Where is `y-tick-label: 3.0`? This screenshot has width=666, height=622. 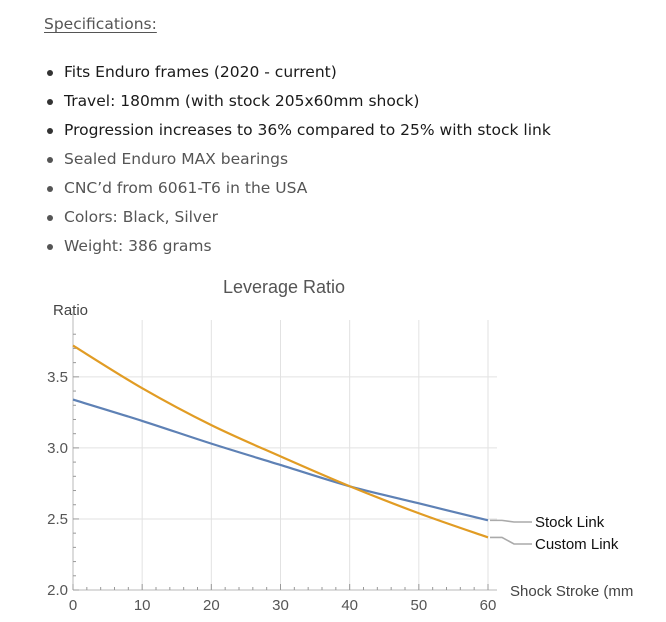
y-tick-label: 3.0 is located at coordinates (57, 448).